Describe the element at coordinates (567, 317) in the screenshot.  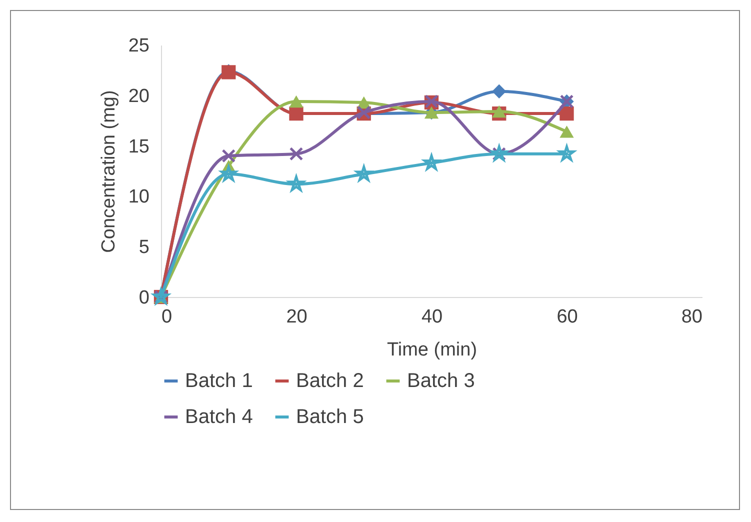
I see `x-tick-label: 60` at that location.